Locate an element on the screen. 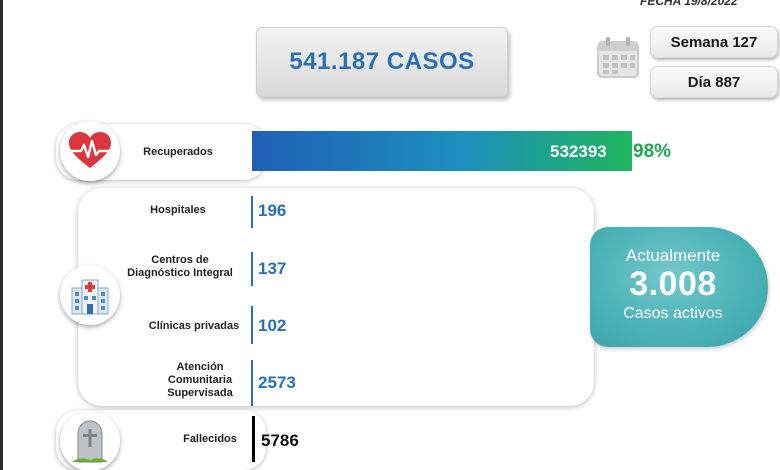 This screenshot has width=780, height=470. value-cdi: 137 is located at coordinates (272, 268).